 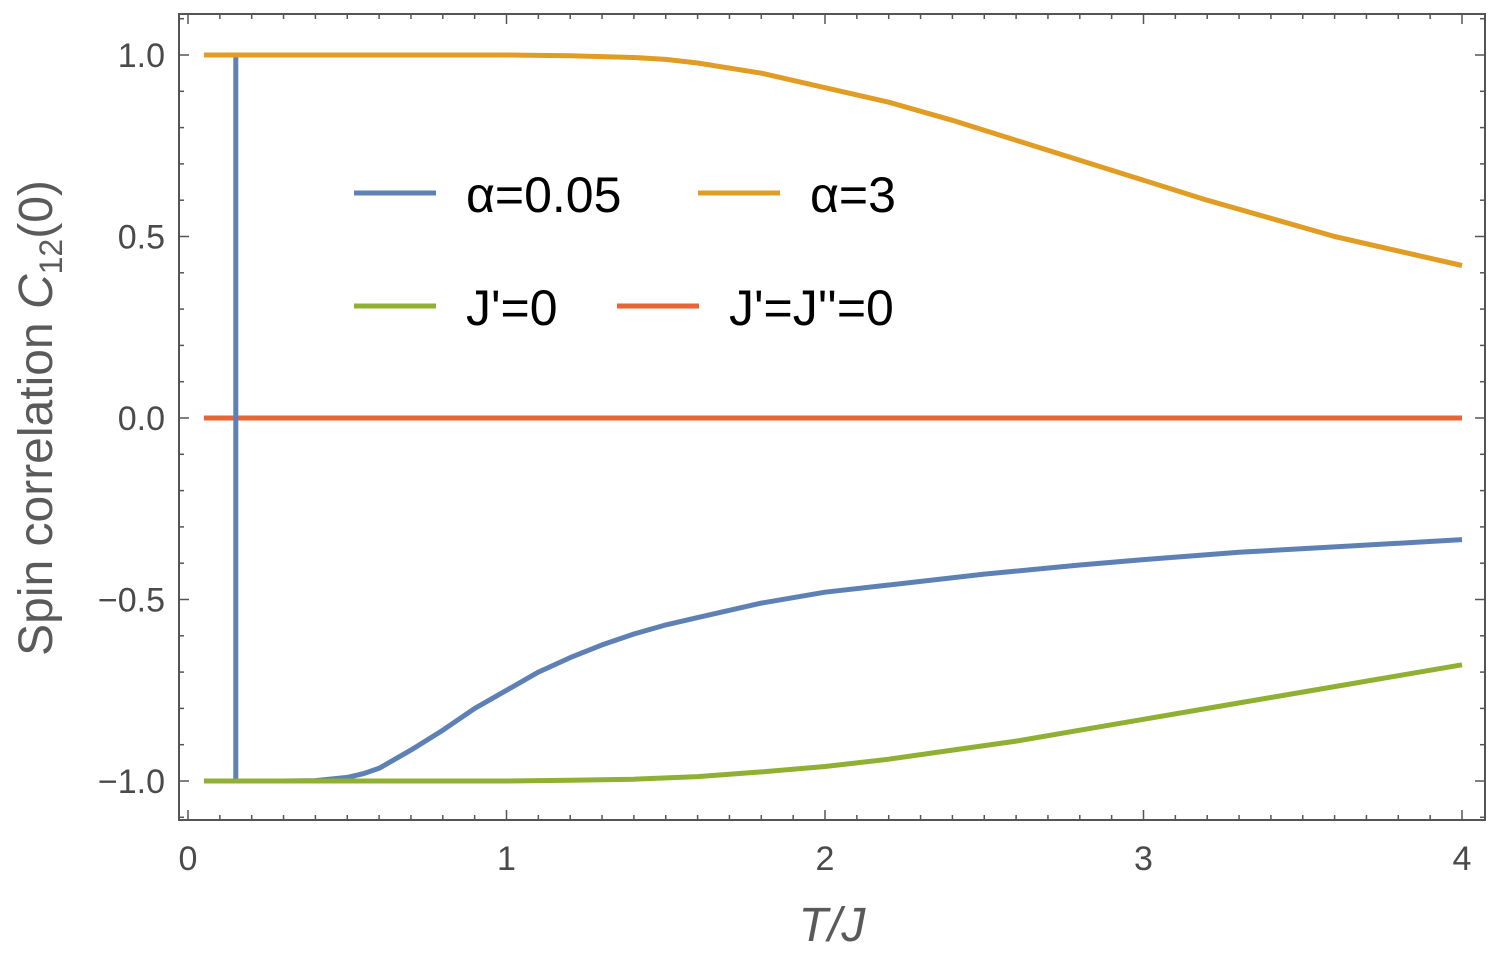 I want to click on y-tick-label: 1.0, so click(x=141, y=56).